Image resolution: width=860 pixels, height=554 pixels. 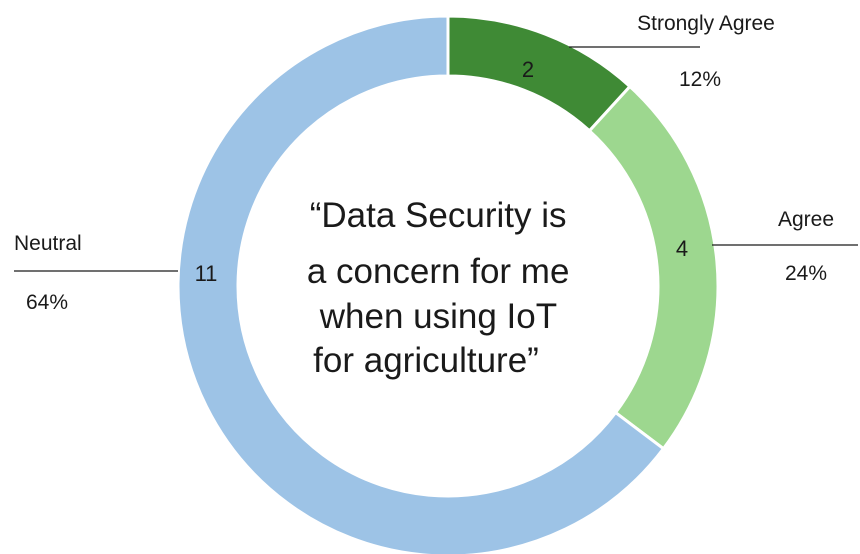 What do you see at coordinates (706, 23) in the screenshot?
I see `category-label-strongly-agree: Strongly Agree` at bounding box center [706, 23].